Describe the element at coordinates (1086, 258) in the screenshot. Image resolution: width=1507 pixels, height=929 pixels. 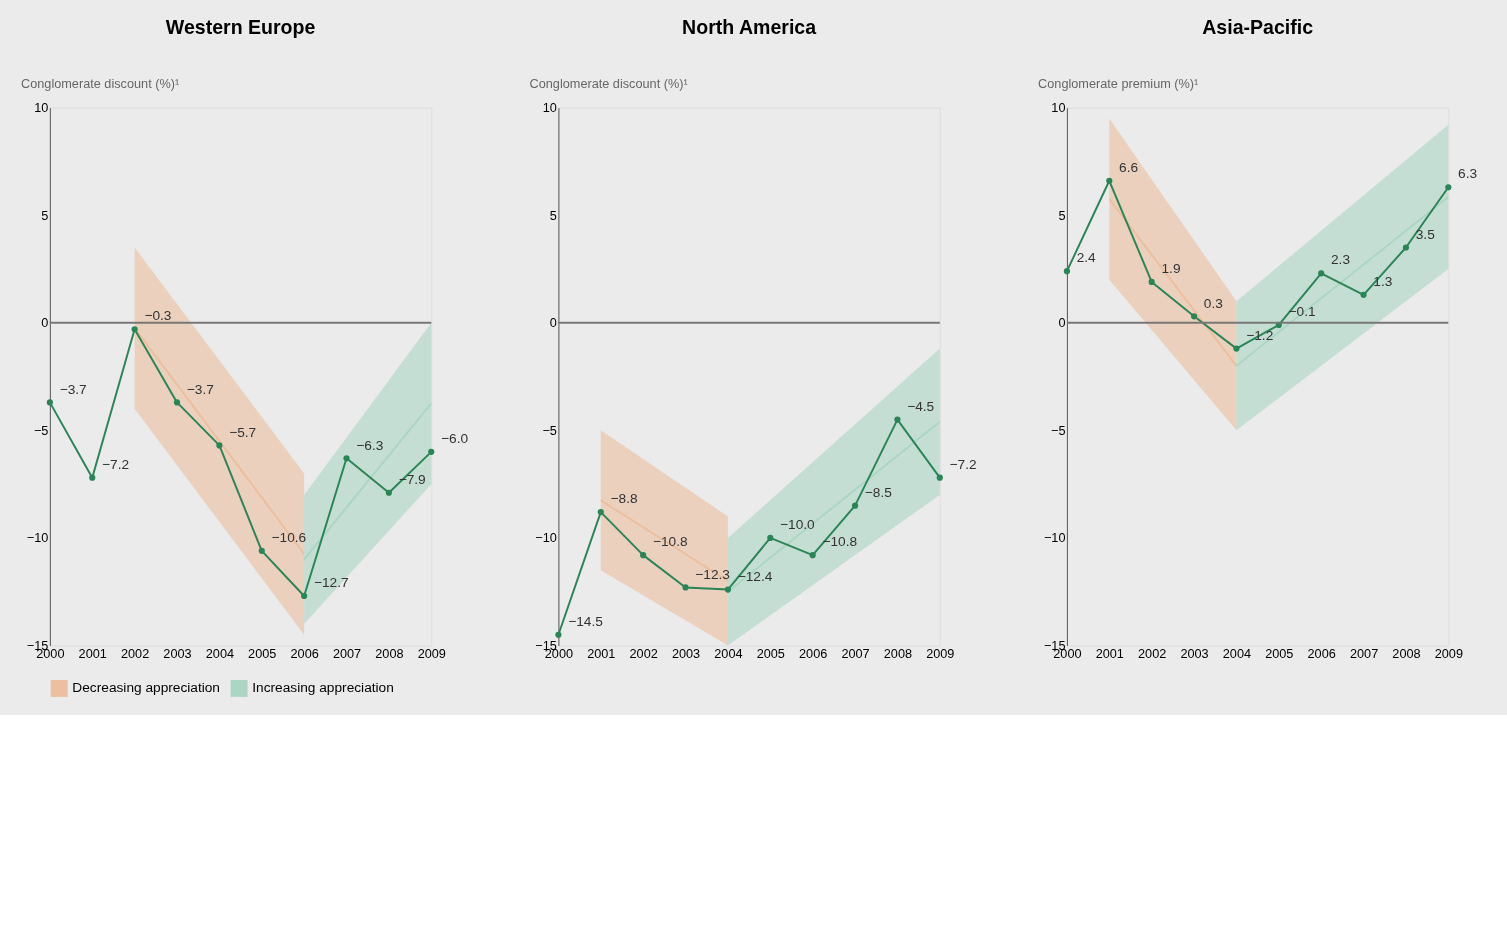
I see `data-label: 2.4` at that location.